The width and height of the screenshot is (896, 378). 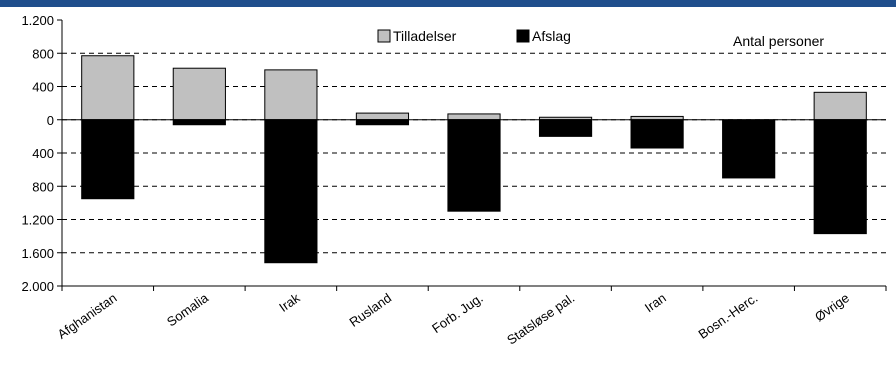 I want to click on x-category-label: Øvrige, so click(x=832, y=307).